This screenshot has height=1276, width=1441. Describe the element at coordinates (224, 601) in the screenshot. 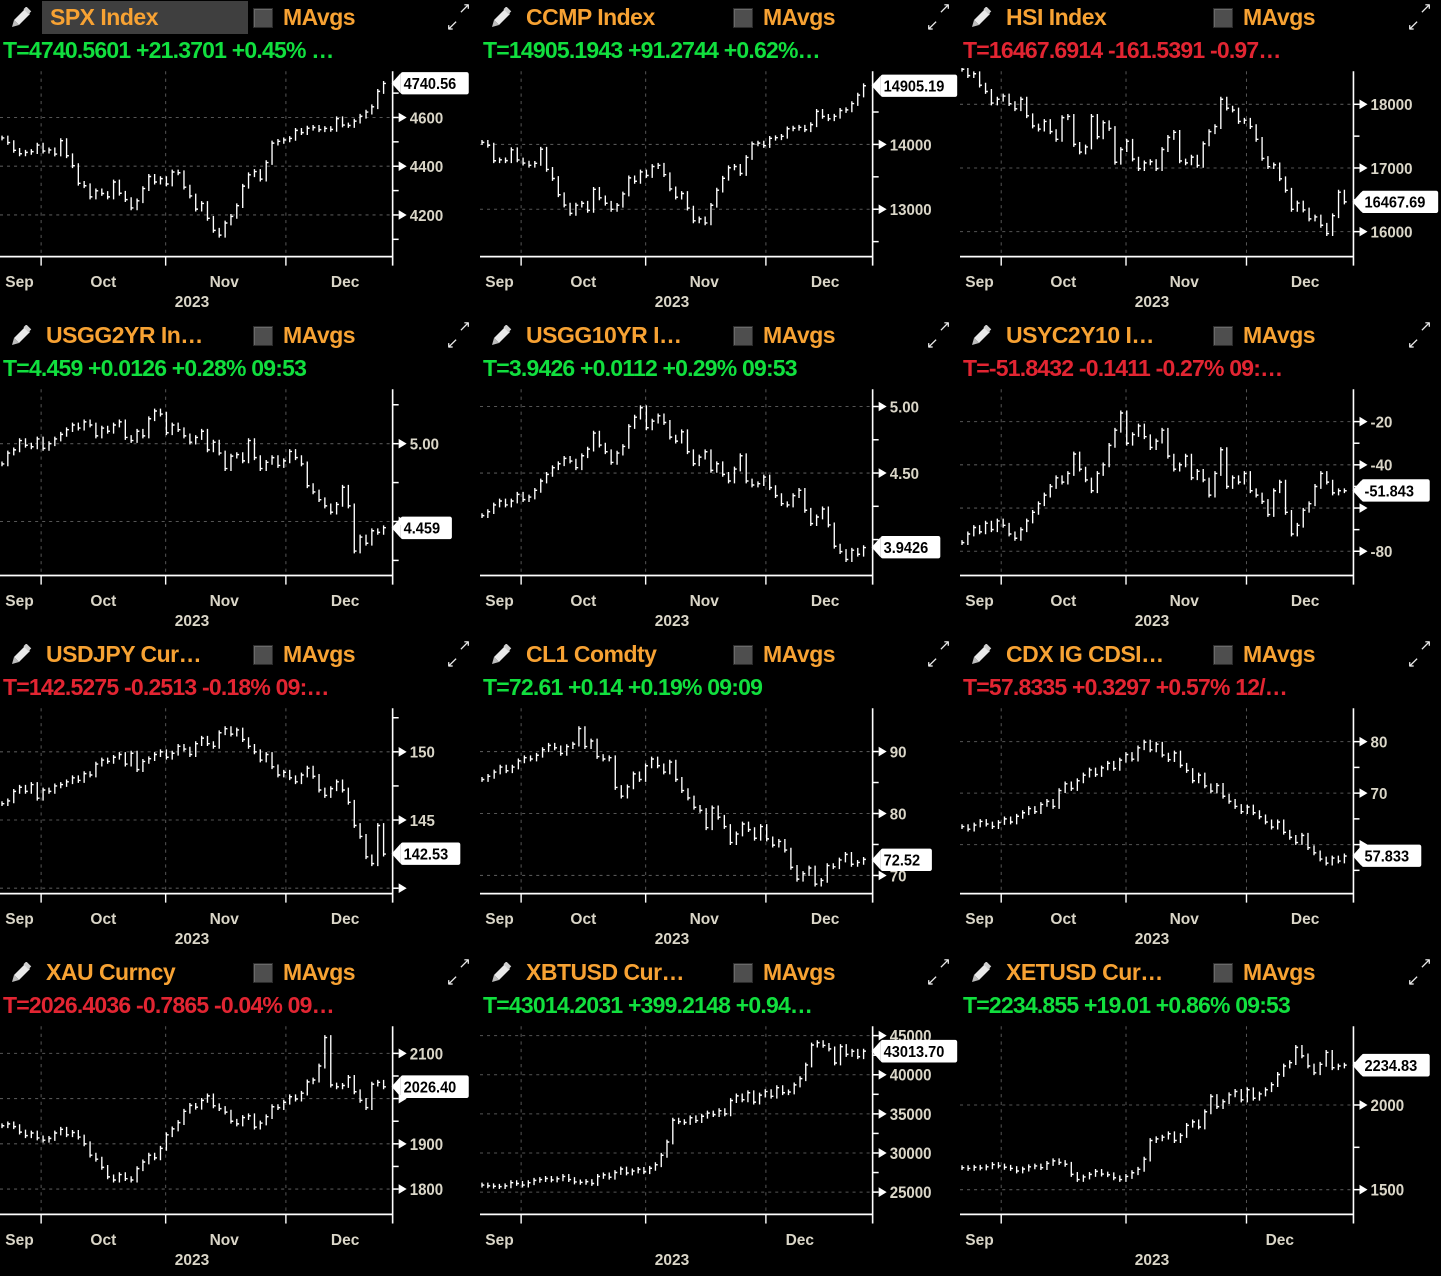

I see `x-axis-month-label: Nov` at that location.